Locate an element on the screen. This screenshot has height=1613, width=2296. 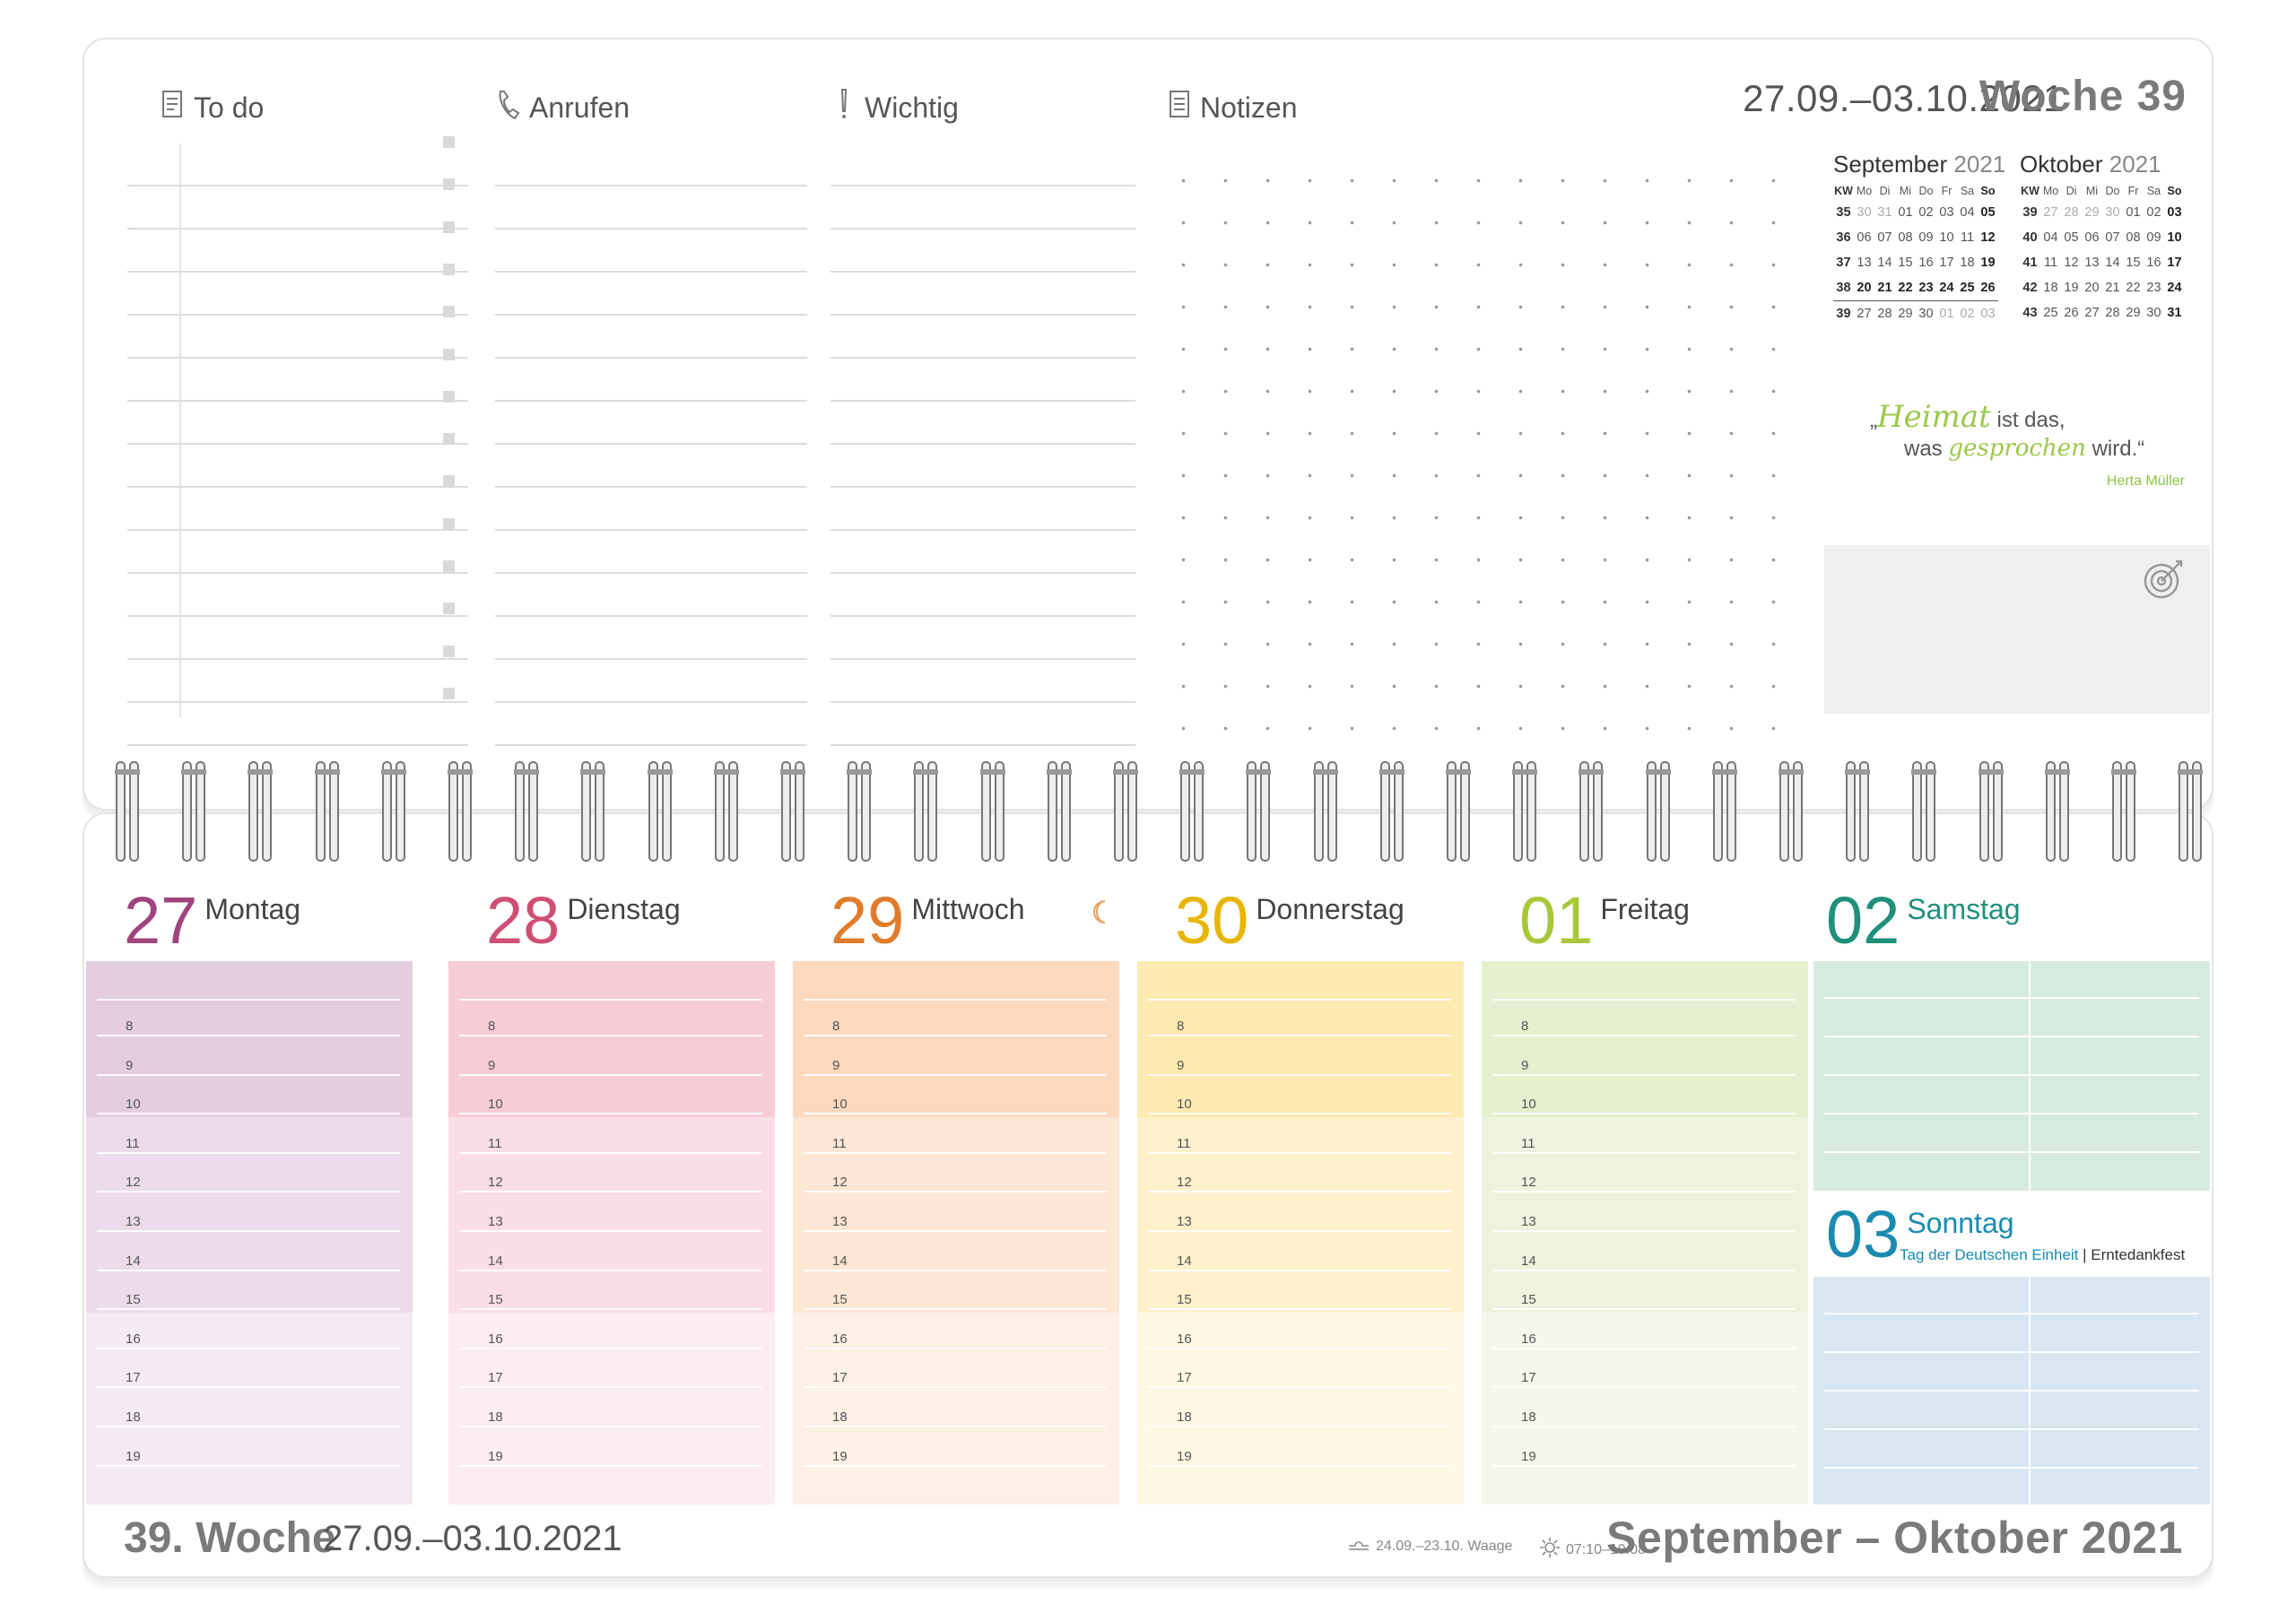
wichtig-lines is located at coordinates (983, 444).